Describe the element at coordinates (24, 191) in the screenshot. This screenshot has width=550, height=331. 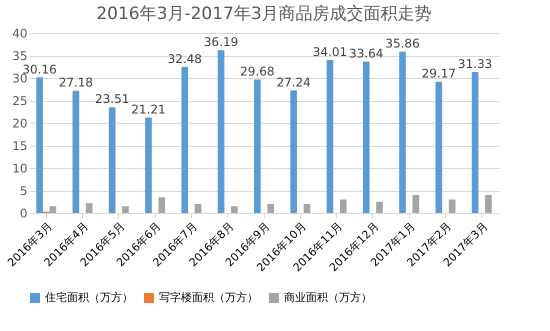
I see `y-tick-label: 5` at that location.